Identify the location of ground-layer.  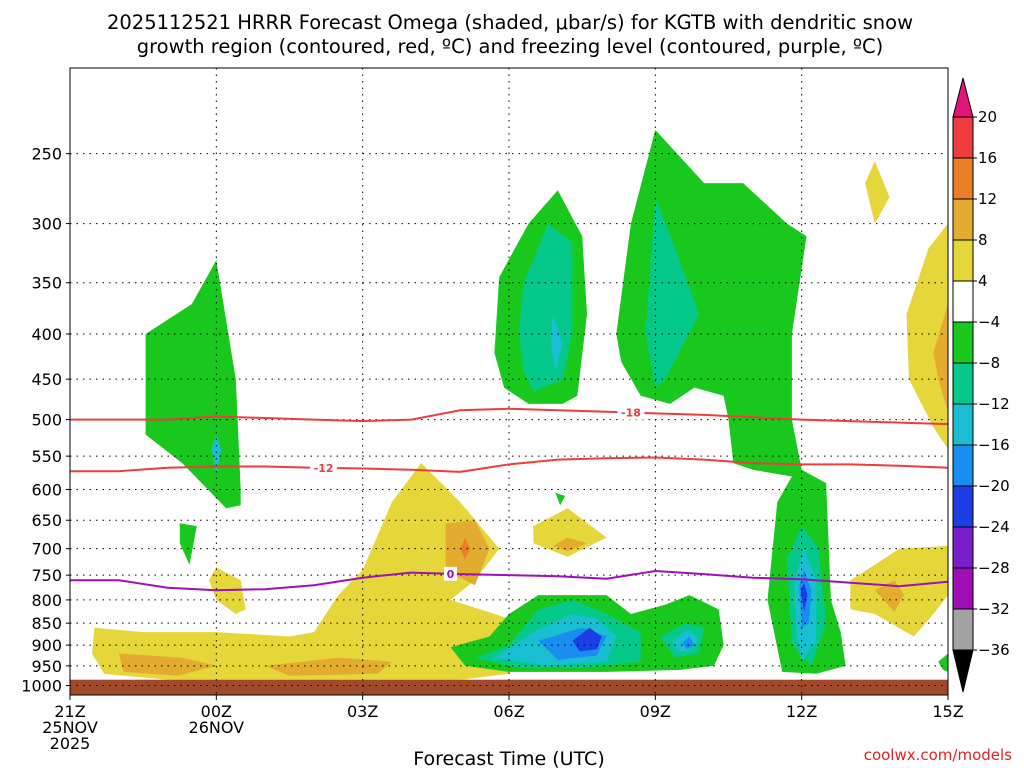
(509, 687).